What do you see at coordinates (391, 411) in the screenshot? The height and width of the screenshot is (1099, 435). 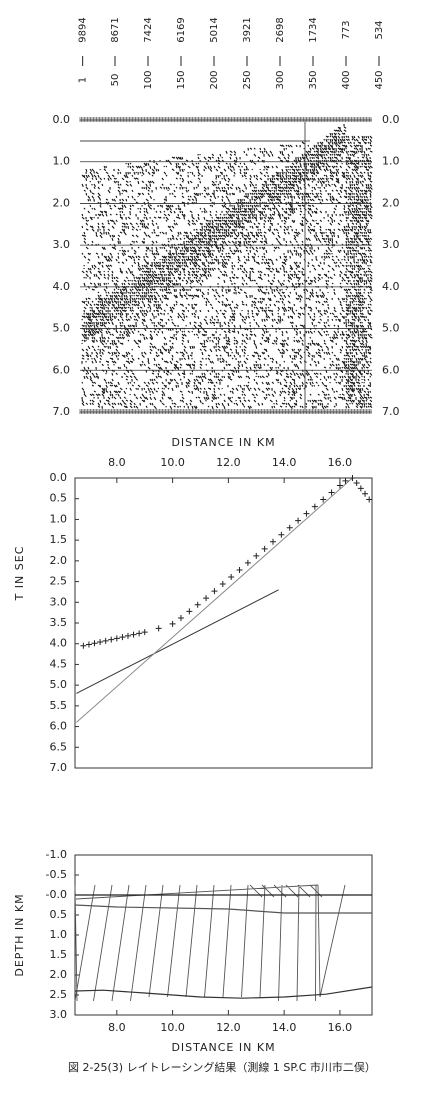 I see `y-tick-label-right: 7.0` at bounding box center [391, 411].